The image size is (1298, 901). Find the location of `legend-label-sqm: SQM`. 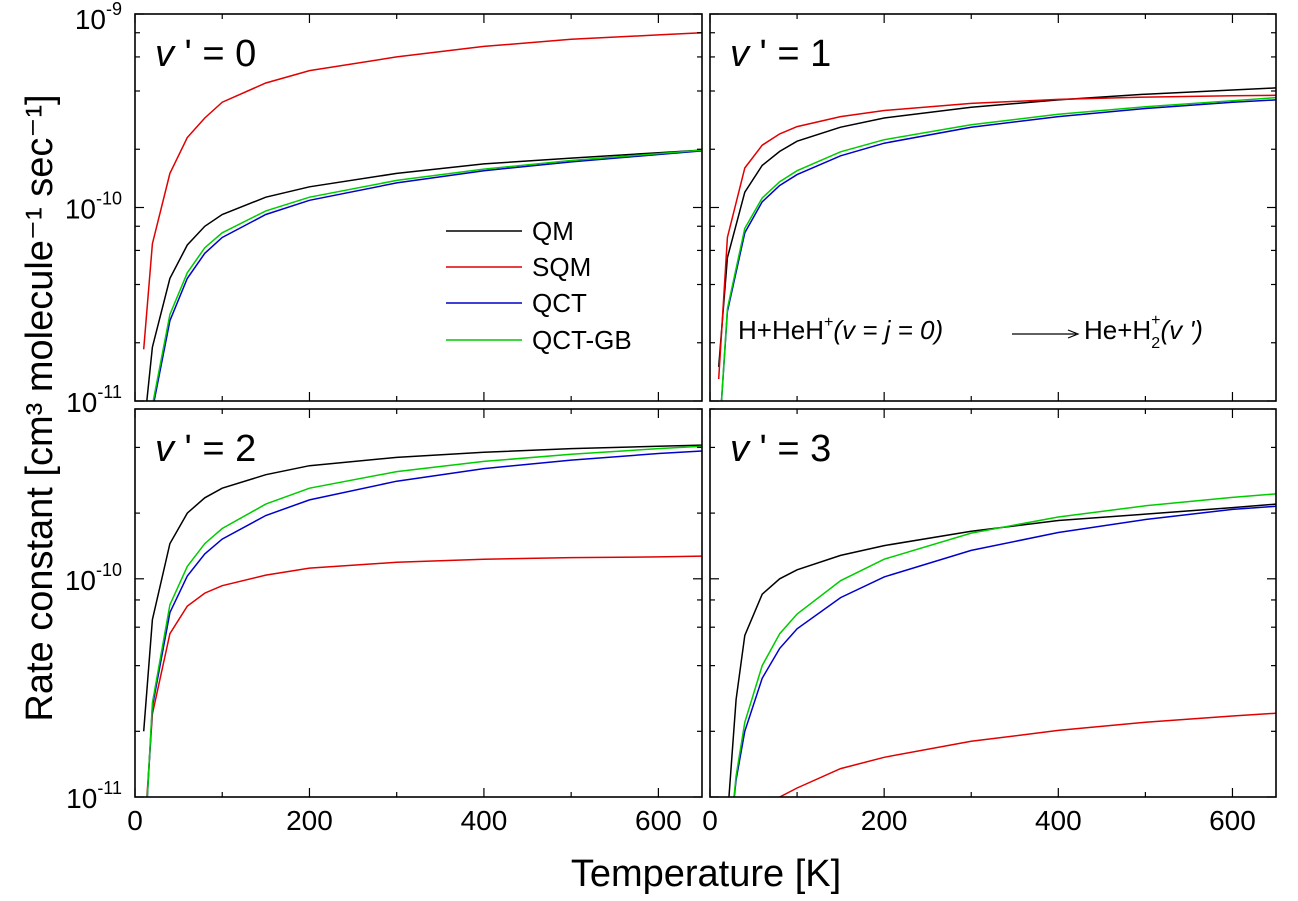

legend-label-sqm: SQM is located at coordinates (561, 267).